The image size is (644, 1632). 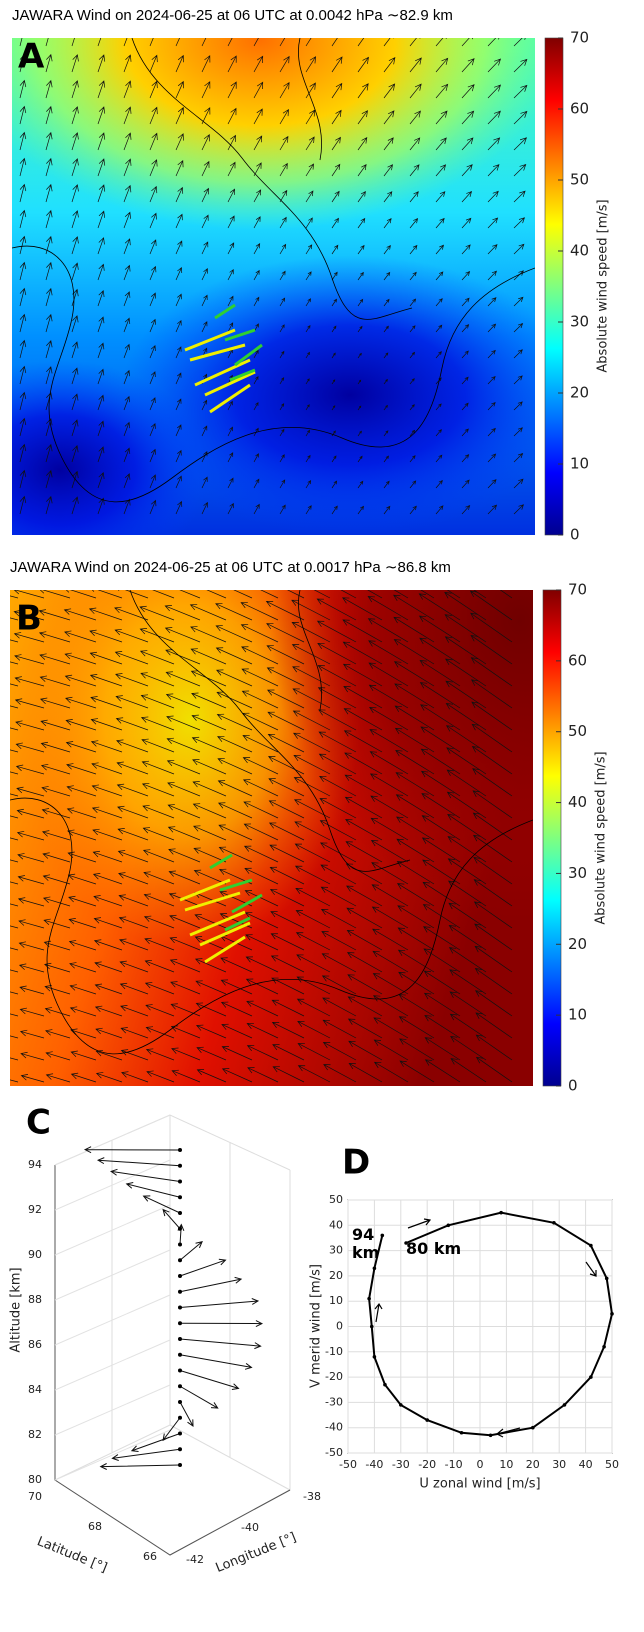 I want to click on colorbar-tick-label: 40, so click(x=577, y=802).